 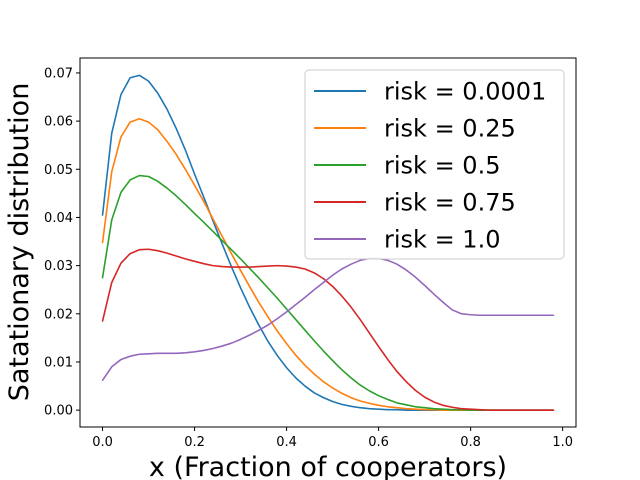 I want to click on x-tick-label: 0.4, so click(x=286, y=442).